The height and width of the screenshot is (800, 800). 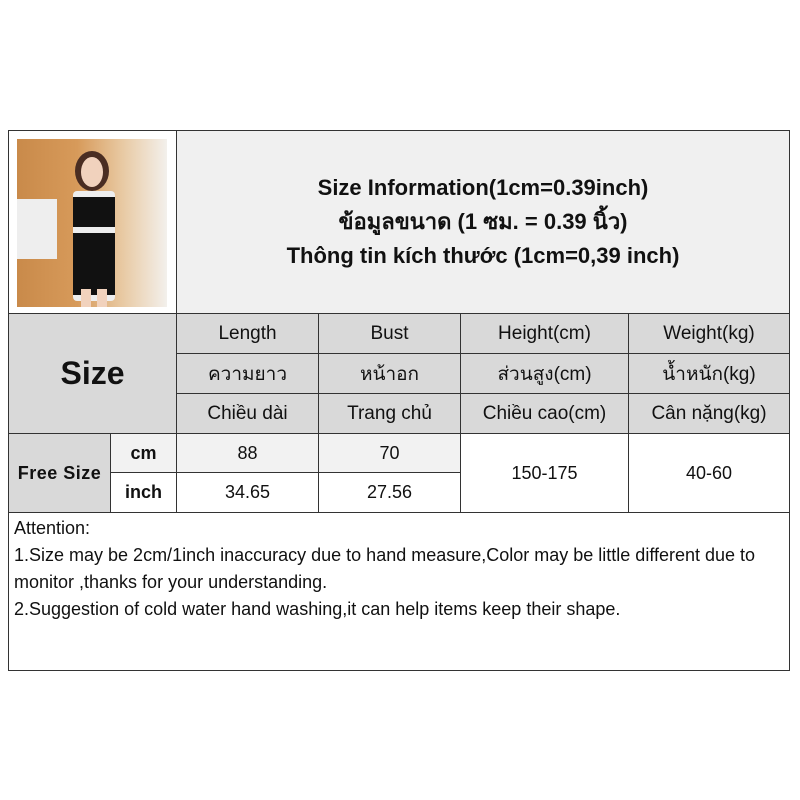 What do you see at coordinates (52, 528) in the screenshot?
I see `attention-heading: Attention:` at bounding box center [52, 528].